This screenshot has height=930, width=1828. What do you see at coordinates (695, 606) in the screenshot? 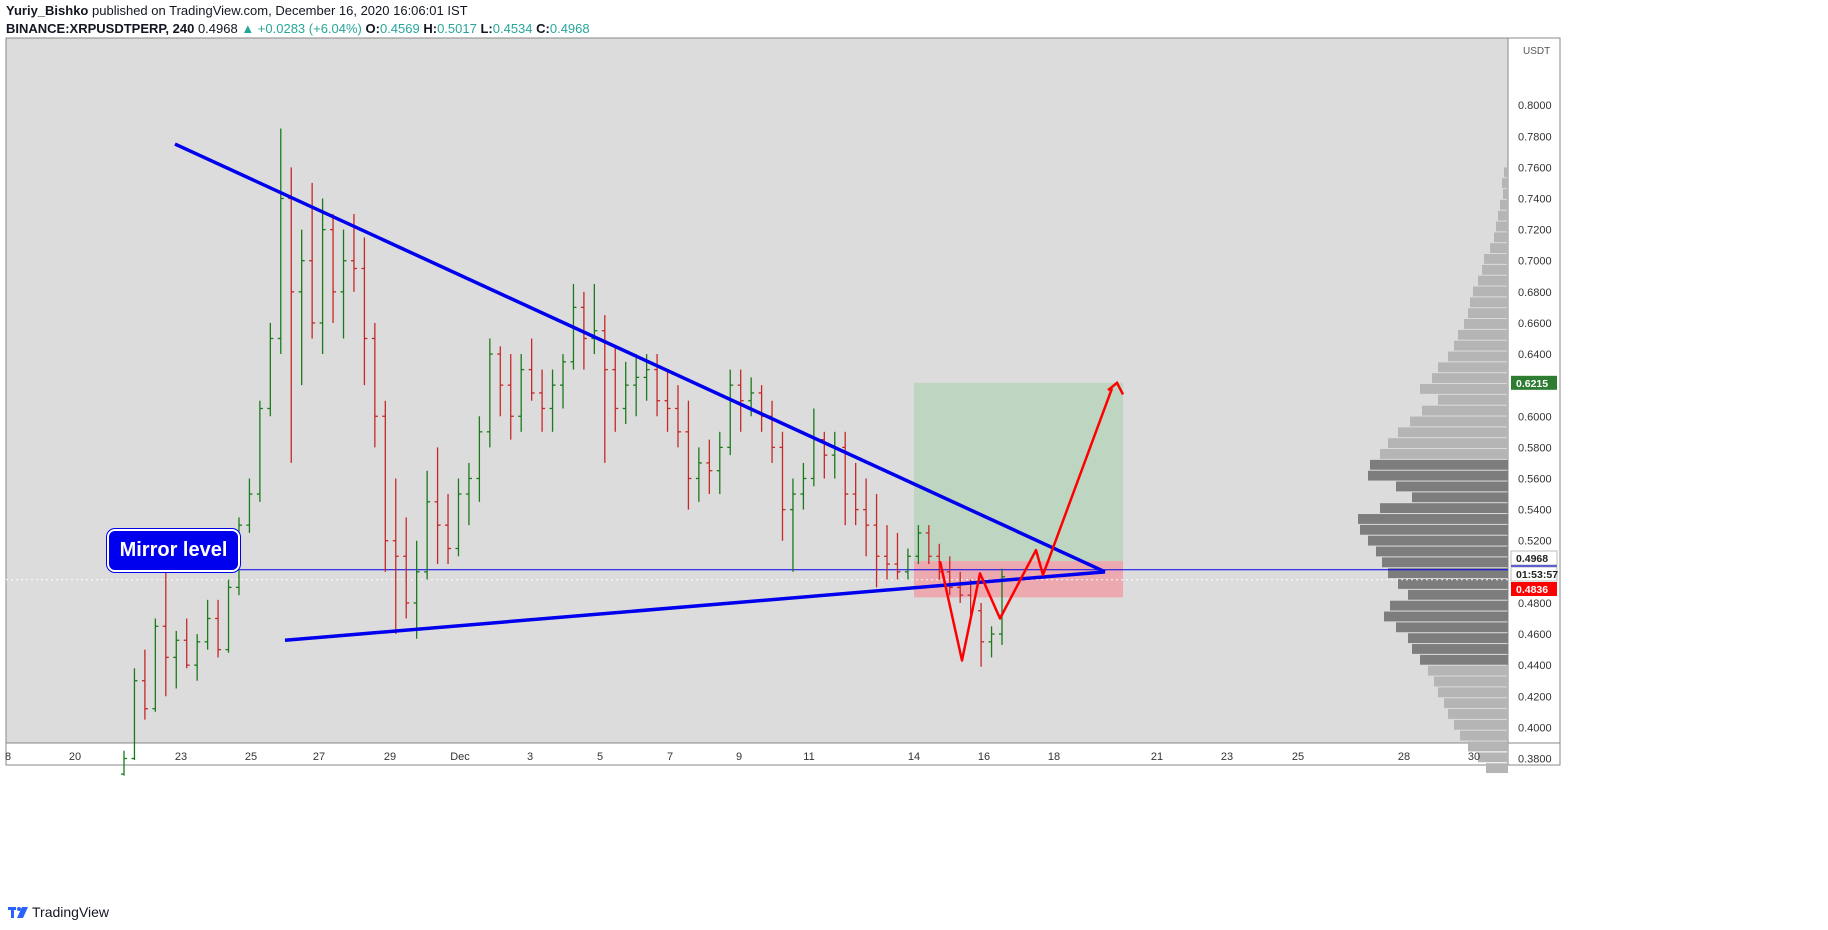
I see `lower-trendline` at bounding box center [695, 606].